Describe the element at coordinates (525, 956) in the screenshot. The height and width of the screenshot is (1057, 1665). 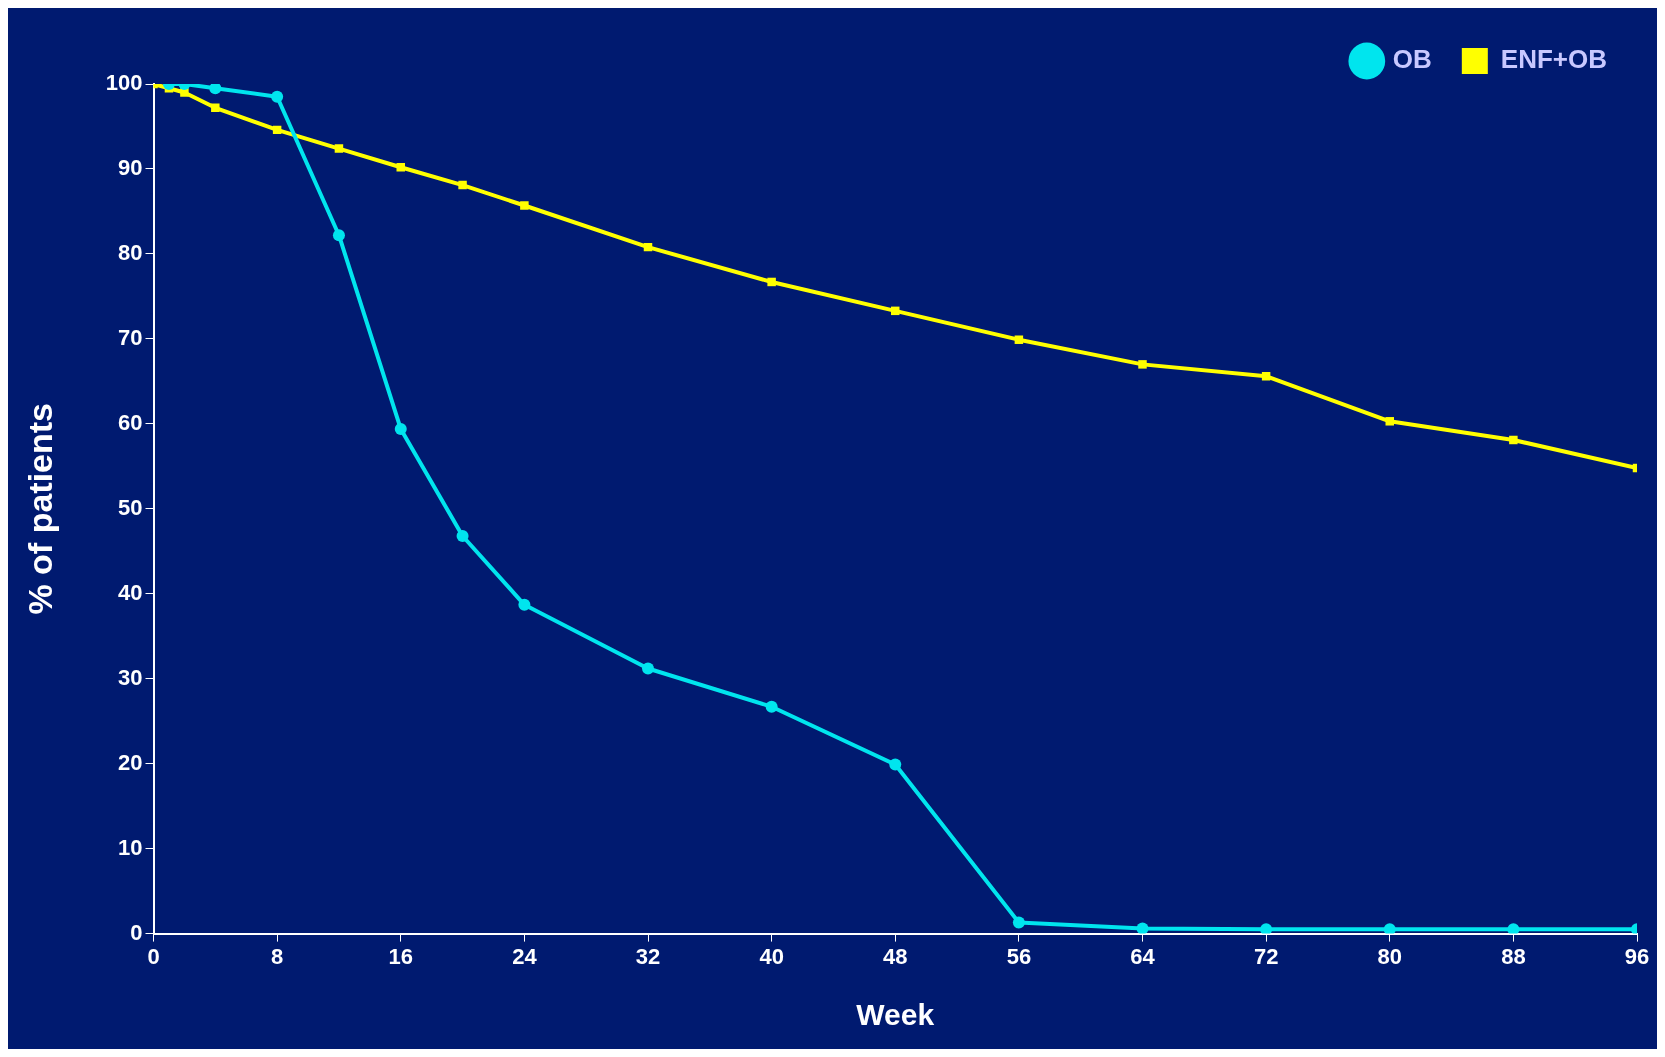
I see `x-tick-label: 24` at that location.